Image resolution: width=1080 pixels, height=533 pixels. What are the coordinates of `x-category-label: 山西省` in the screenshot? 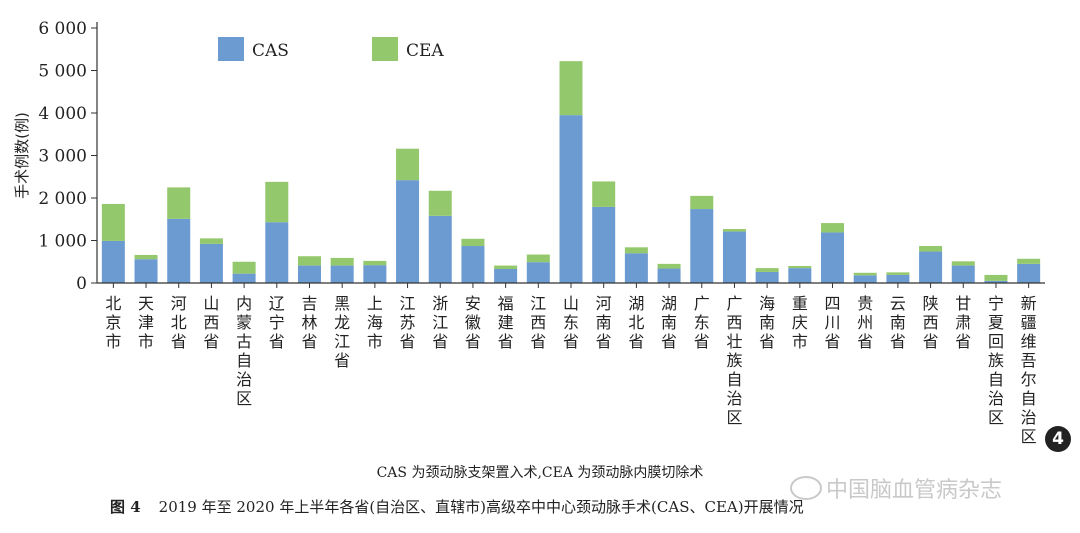 It's located at (211, 322).